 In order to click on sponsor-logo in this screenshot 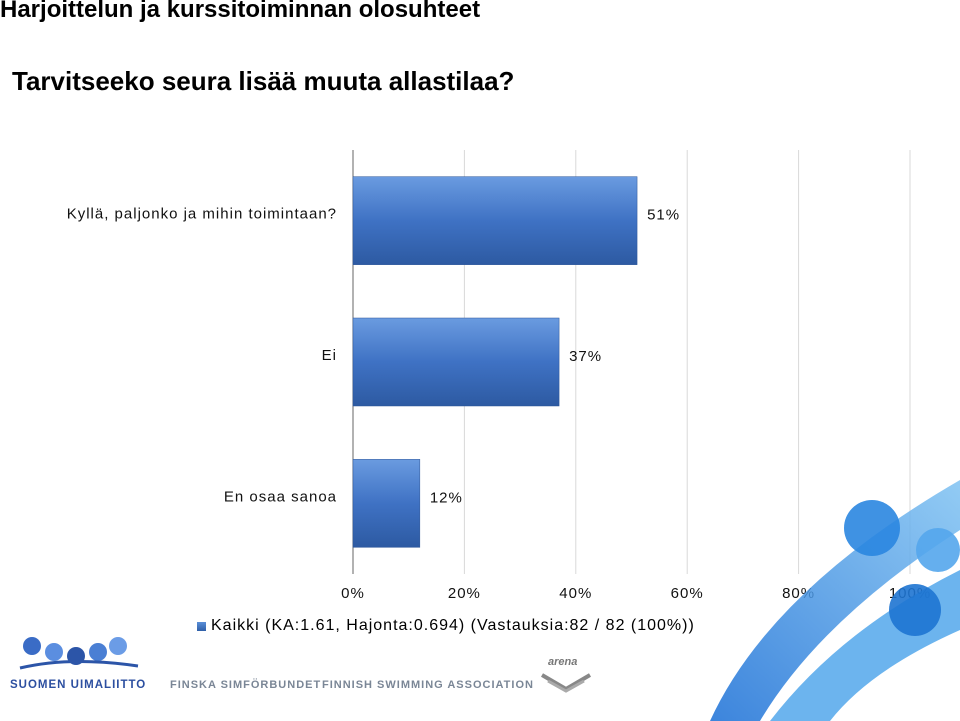, I will do `click(566, 683)`.